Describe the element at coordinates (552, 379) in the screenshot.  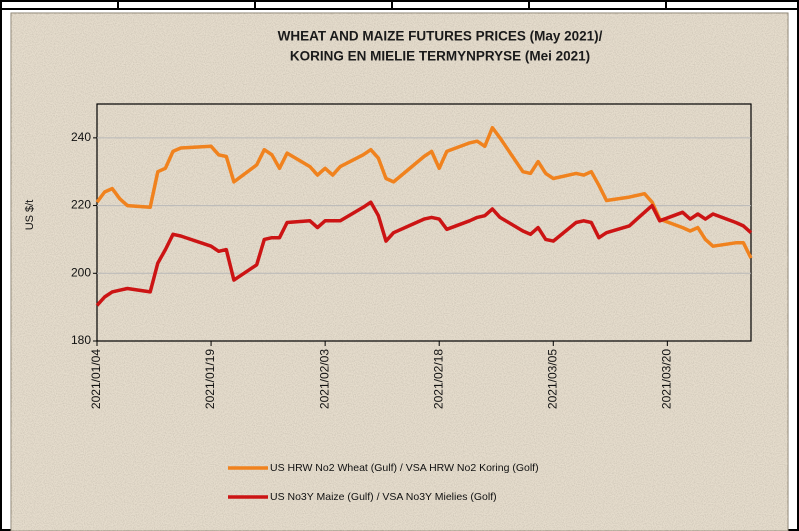
I see `x-tick-label: 2021/03/05` at that location.